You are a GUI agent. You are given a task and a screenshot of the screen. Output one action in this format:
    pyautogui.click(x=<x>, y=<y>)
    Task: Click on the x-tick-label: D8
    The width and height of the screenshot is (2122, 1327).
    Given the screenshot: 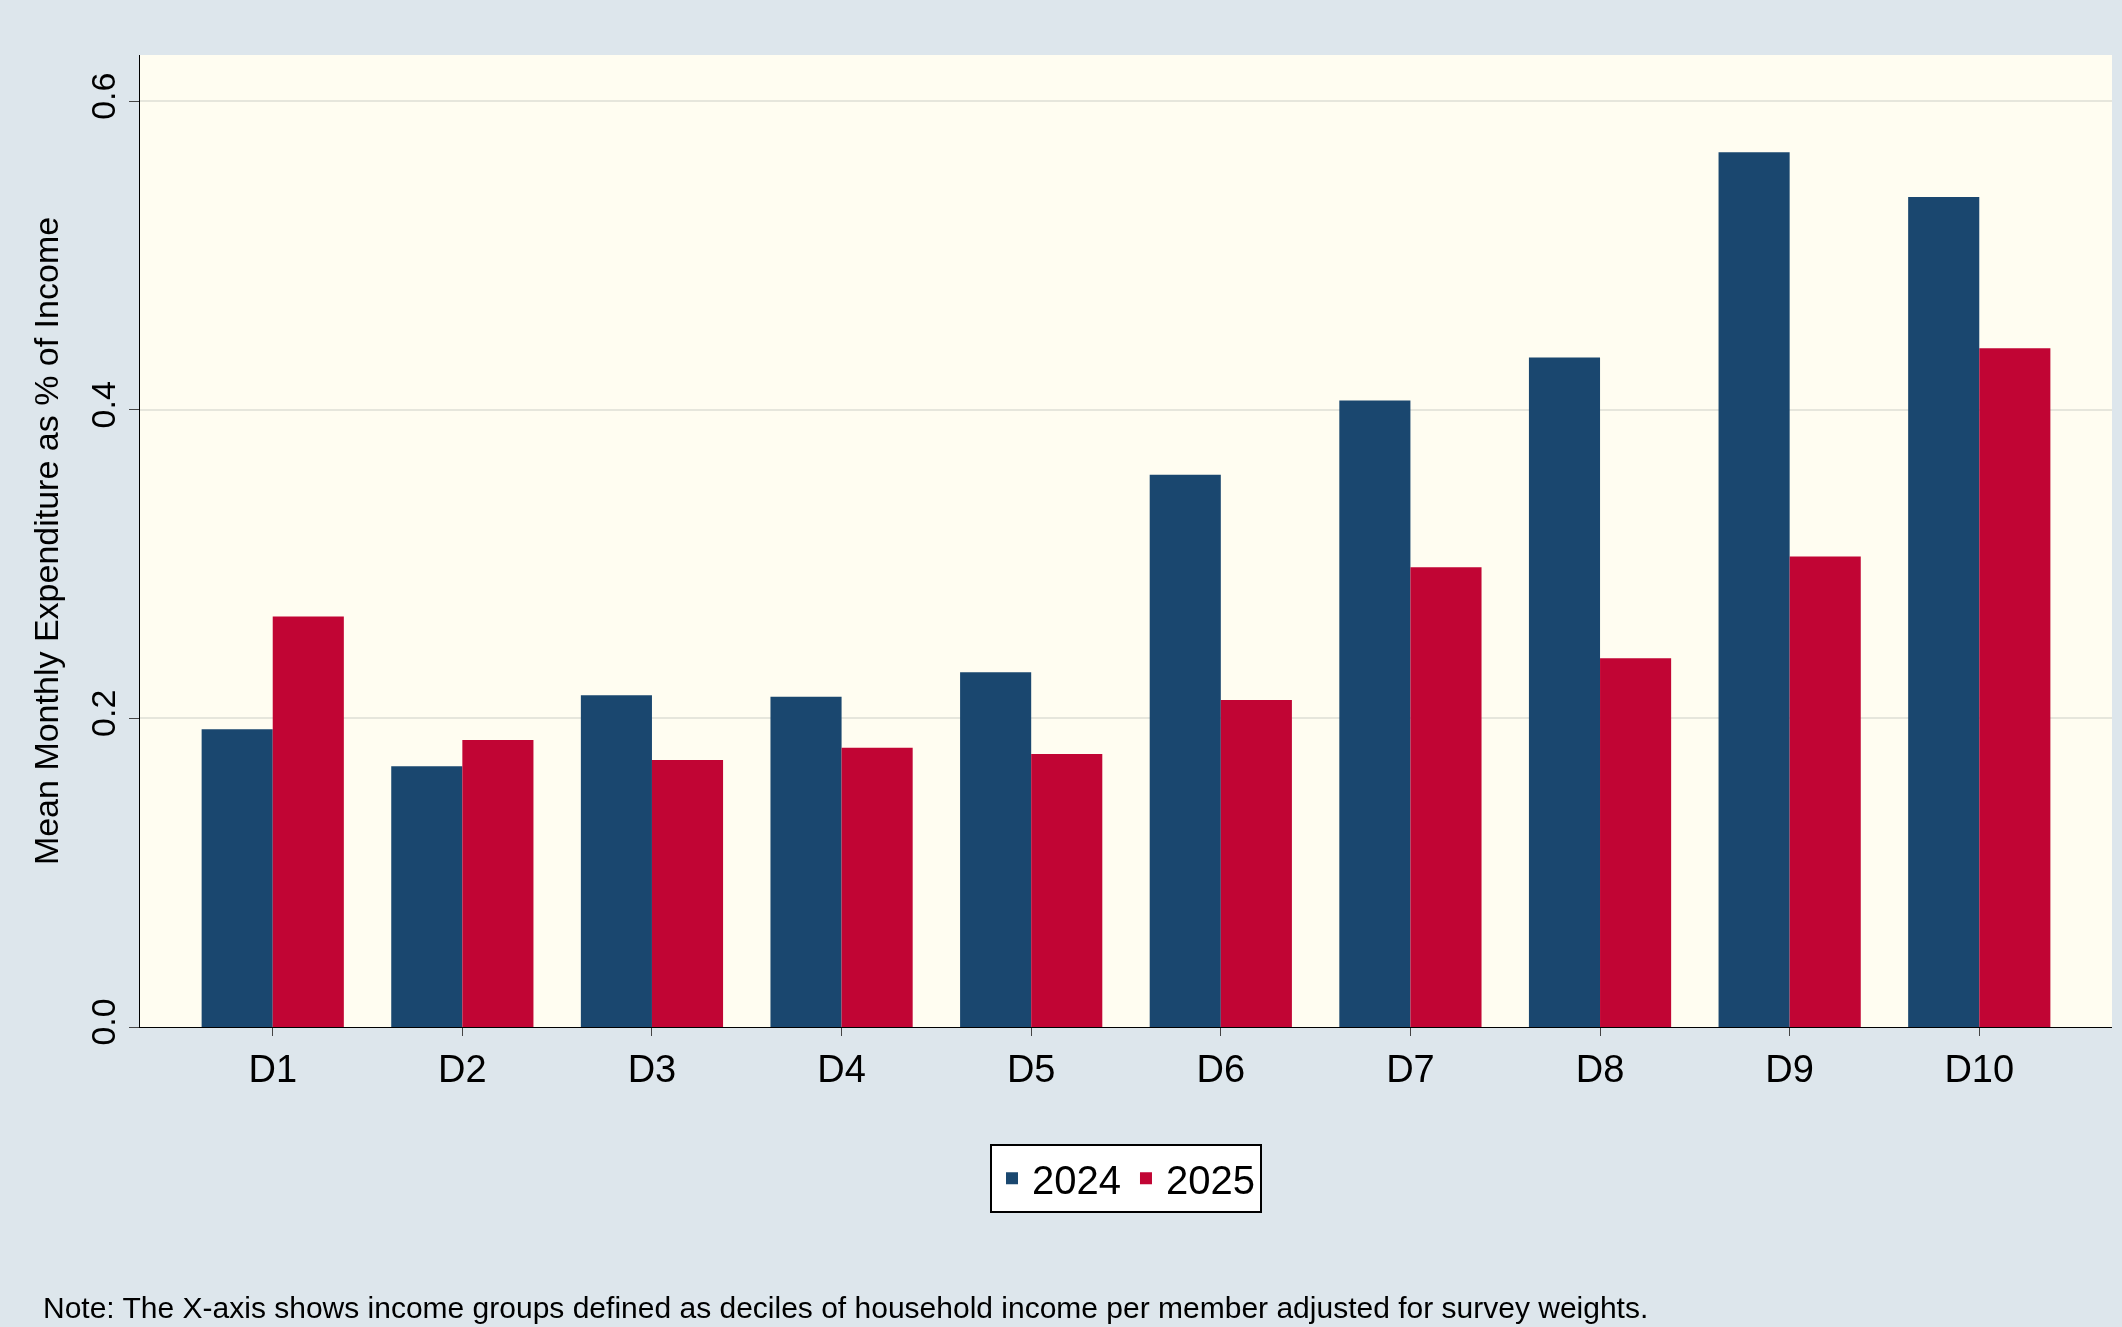 What is the action you would take?
    pyautogui.click(x=1600, y=1068)
    